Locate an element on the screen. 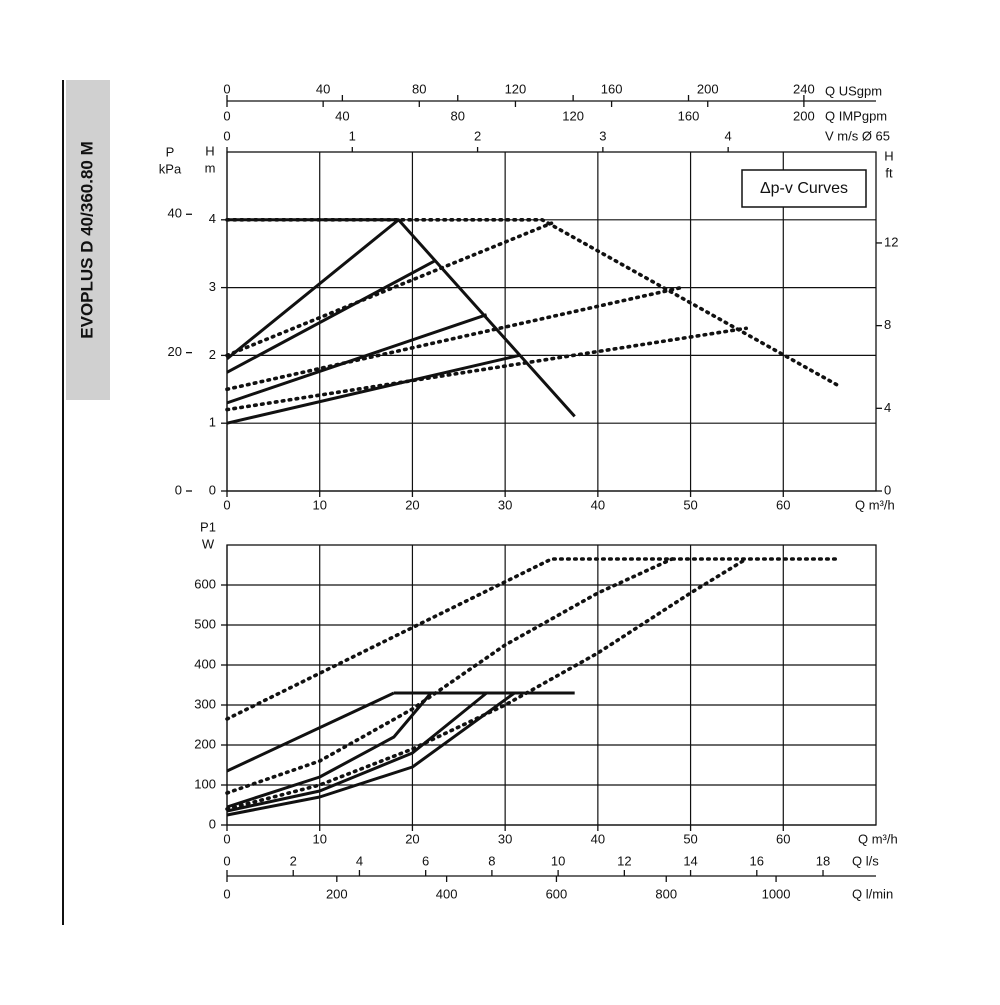 The image size is (1000, 1005). axis-label: kPa is located at coordinates (170, 168).